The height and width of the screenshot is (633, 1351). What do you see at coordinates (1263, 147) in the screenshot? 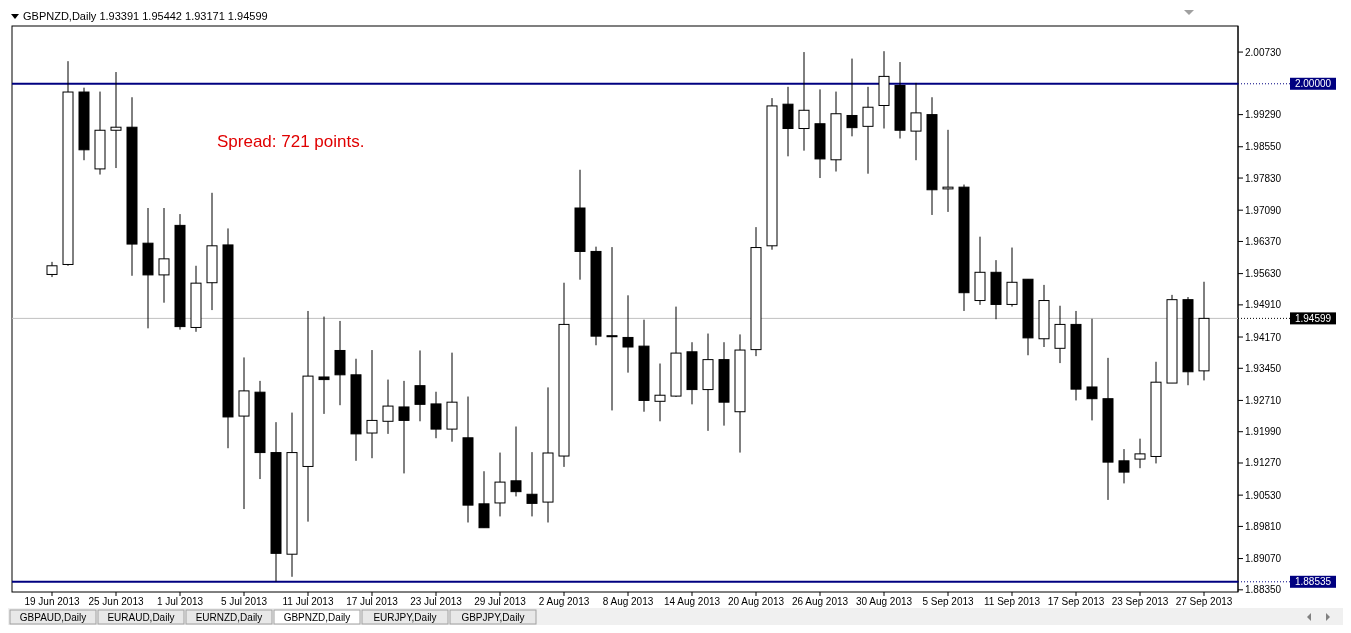
I see `y-tick-label: 1.98550` at bounding box center [1263, 147].